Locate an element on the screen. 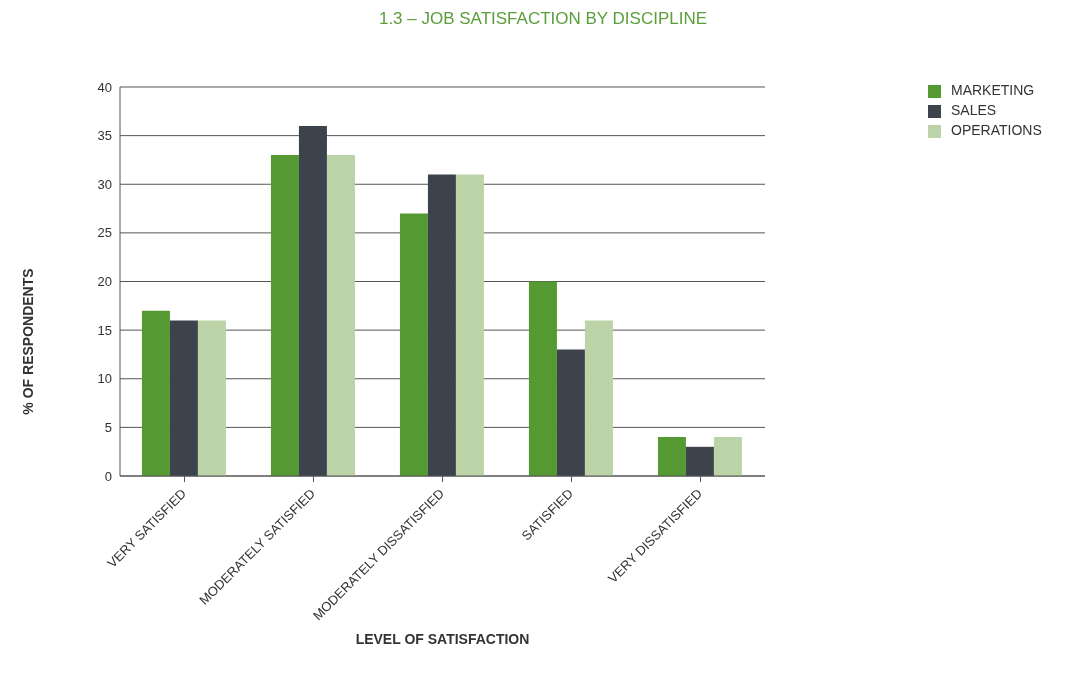 The height and width of the screenshot is (679, 1086). y-tick-label: 40 is located at coordinates (104, 87).